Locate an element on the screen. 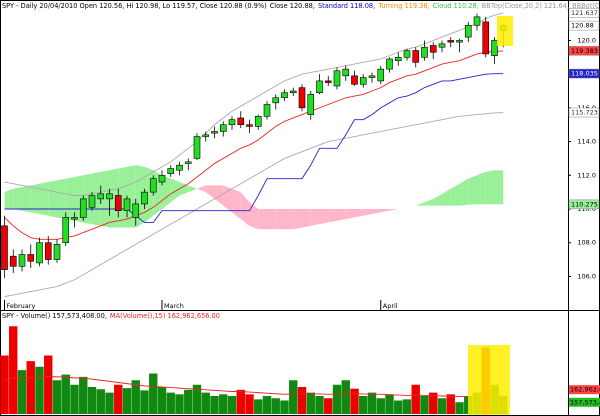  price-label: 110.275 is located at coordinates (584, 204).